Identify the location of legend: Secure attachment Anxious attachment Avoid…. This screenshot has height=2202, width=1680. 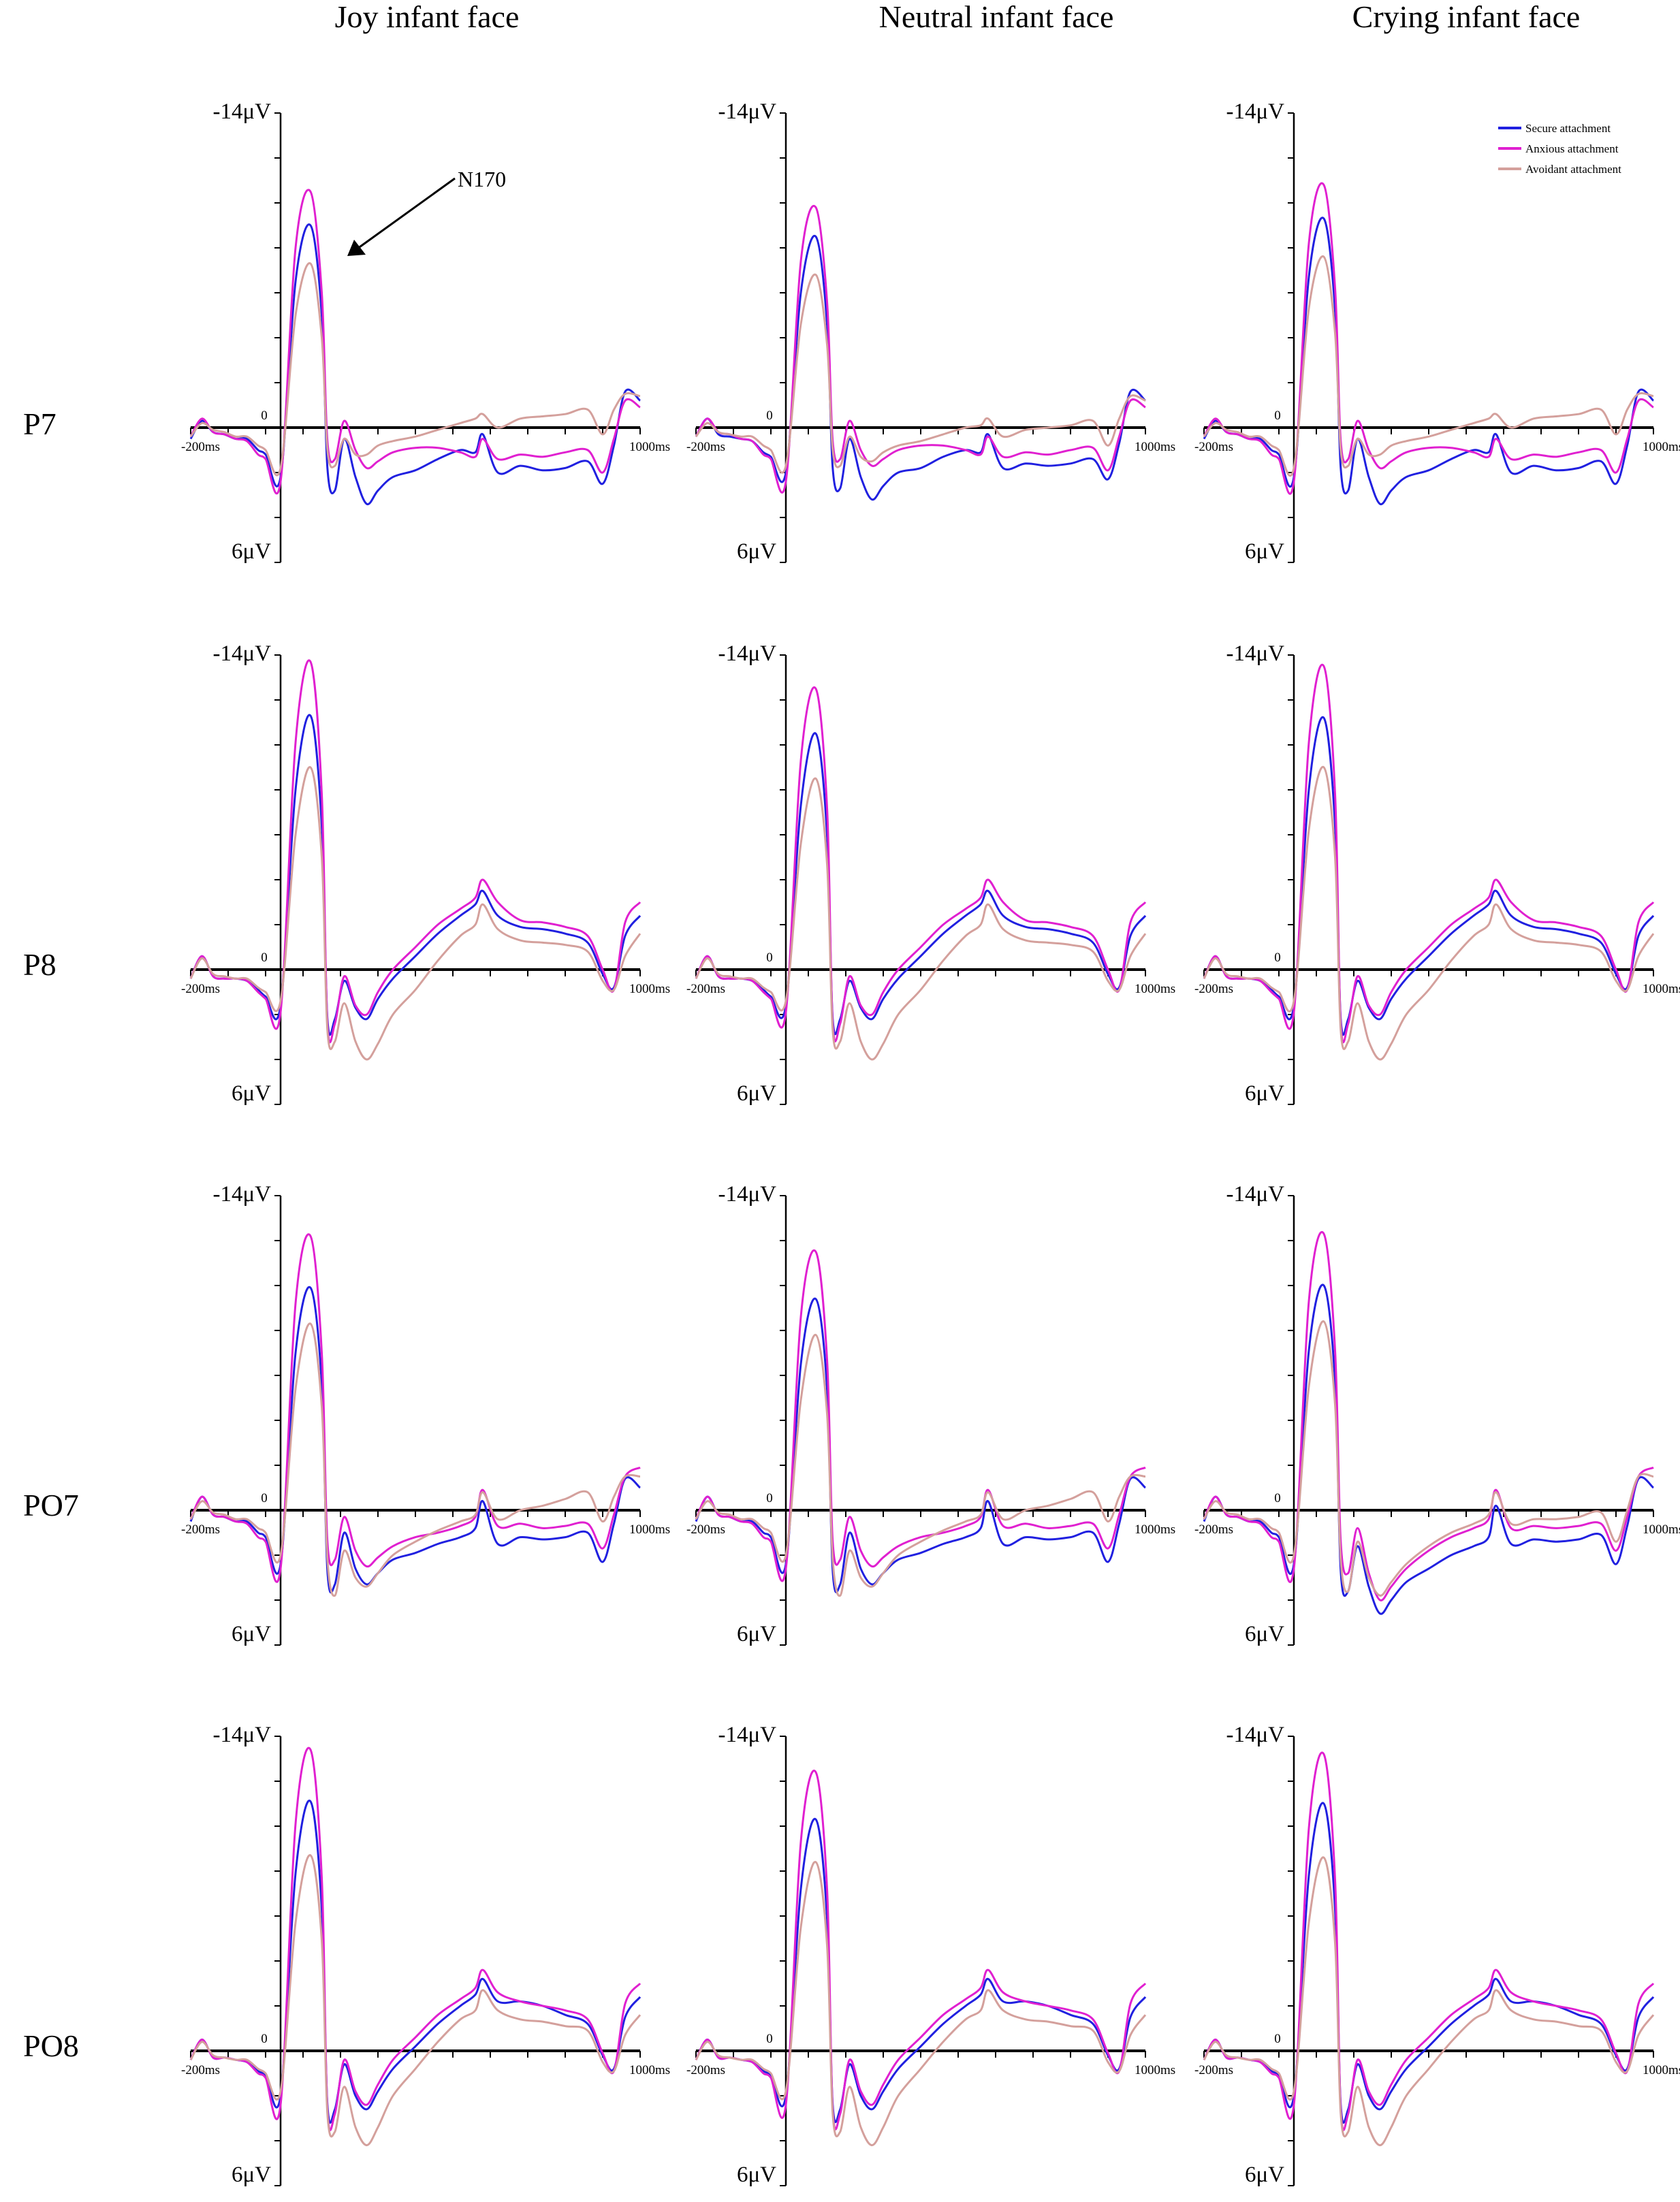
(1559, 149).